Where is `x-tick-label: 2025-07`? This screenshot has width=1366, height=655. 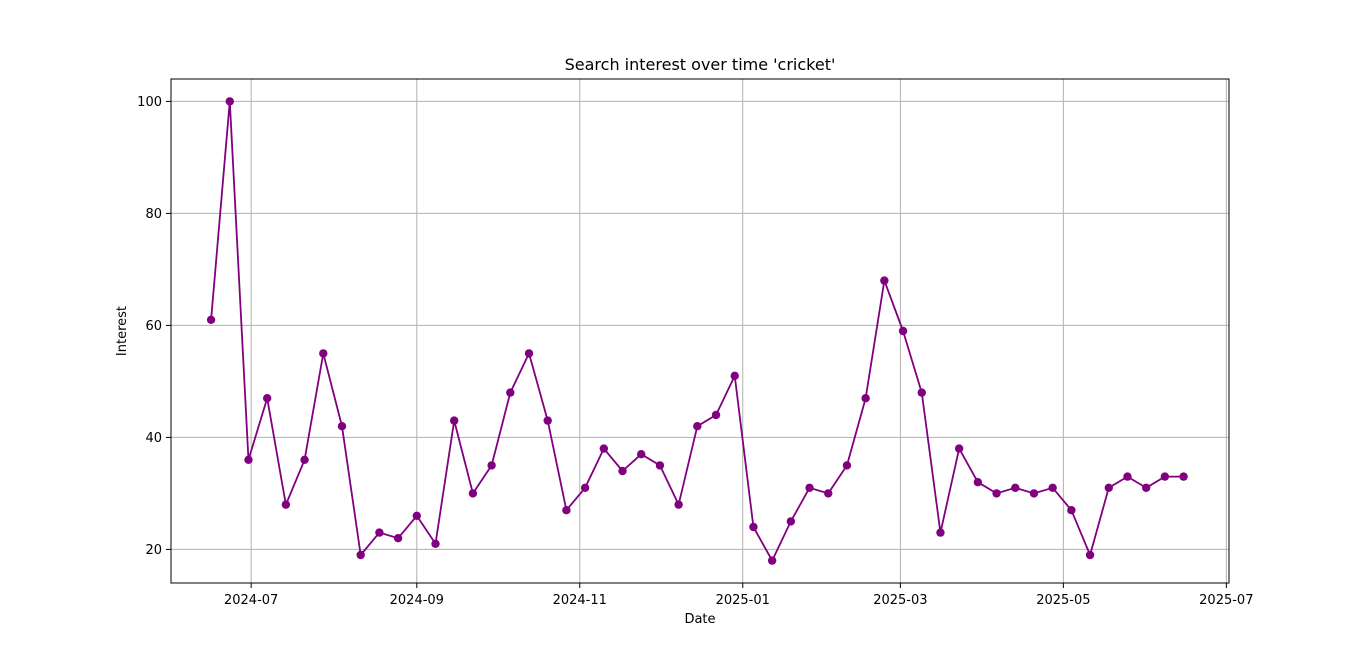
x-tick-label: 2025-07 is located at coordinates (1226, 600).